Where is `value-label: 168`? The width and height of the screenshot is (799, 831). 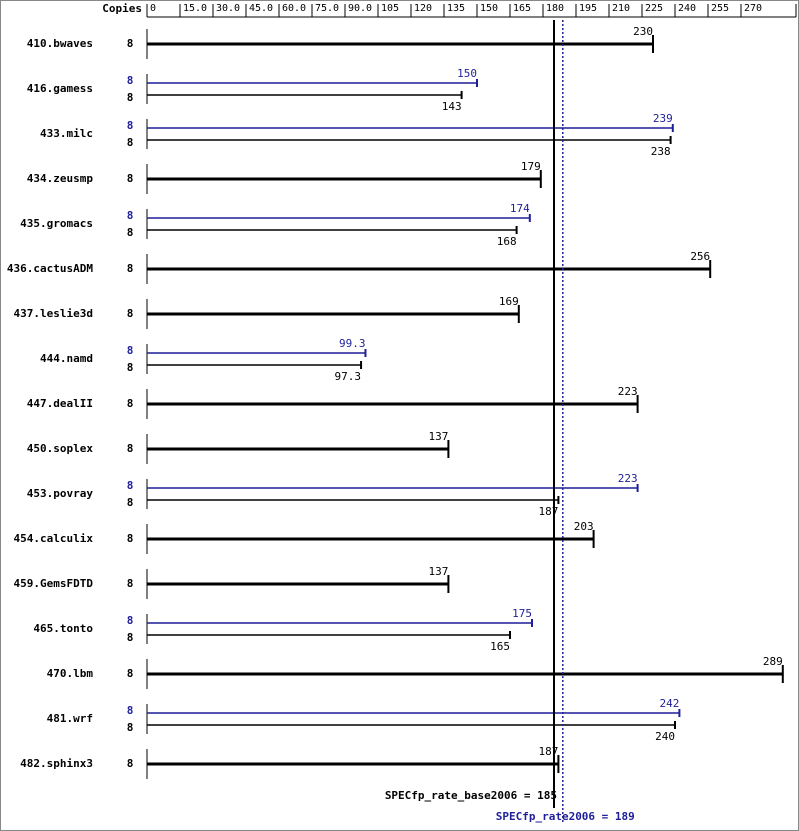 value-label: 168 is located at coordinates (507, 241).